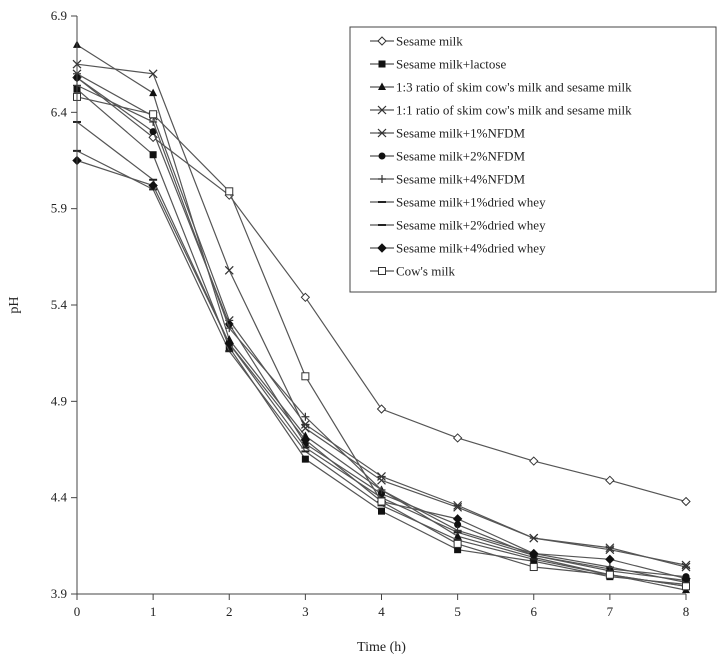 Image resolution: width=720 pixels, height=657 pixels. I want to click on x-tick-label: 8, so click(686, 611).